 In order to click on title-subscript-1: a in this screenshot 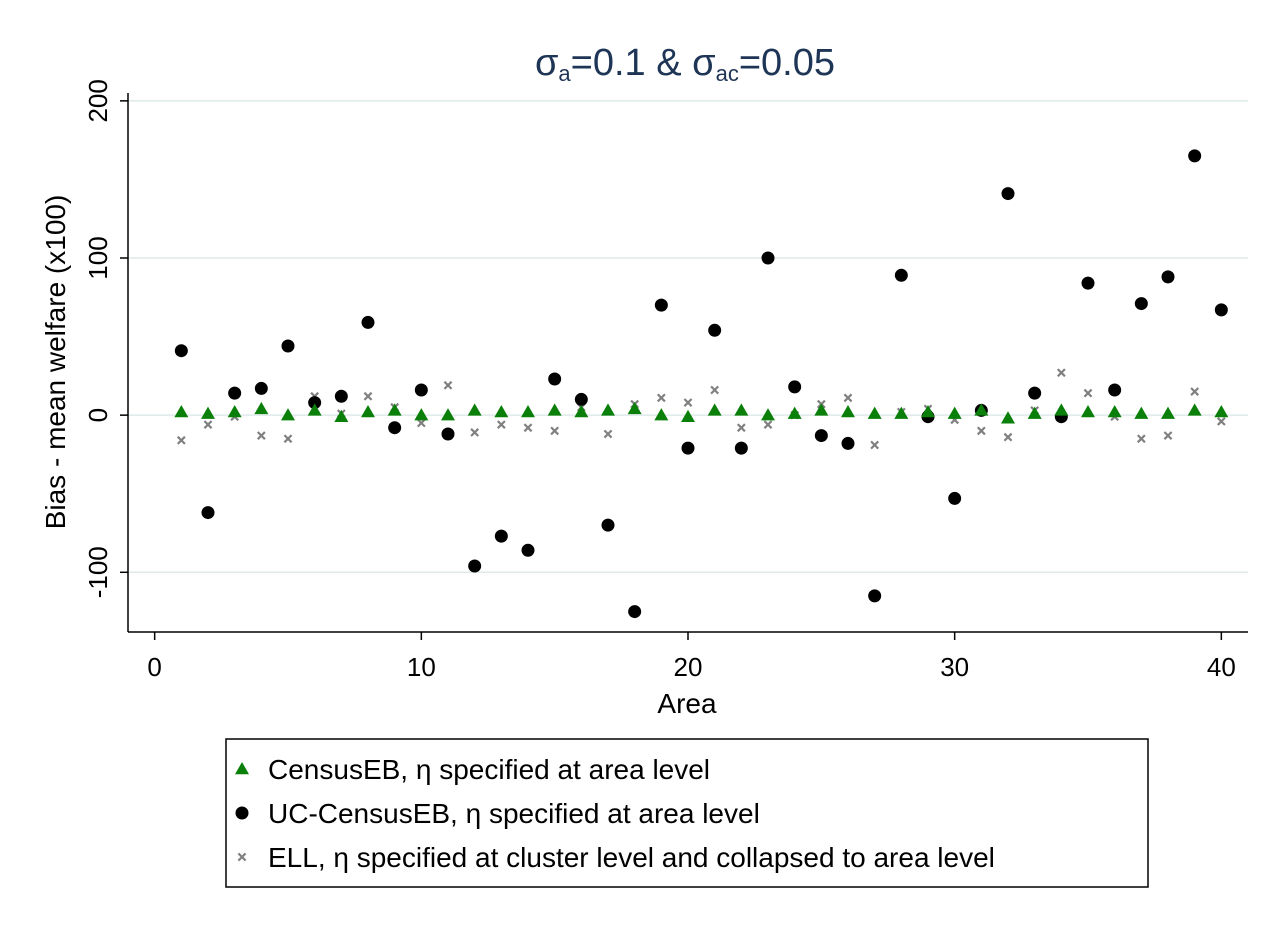, I will do `click(564, 73)`.